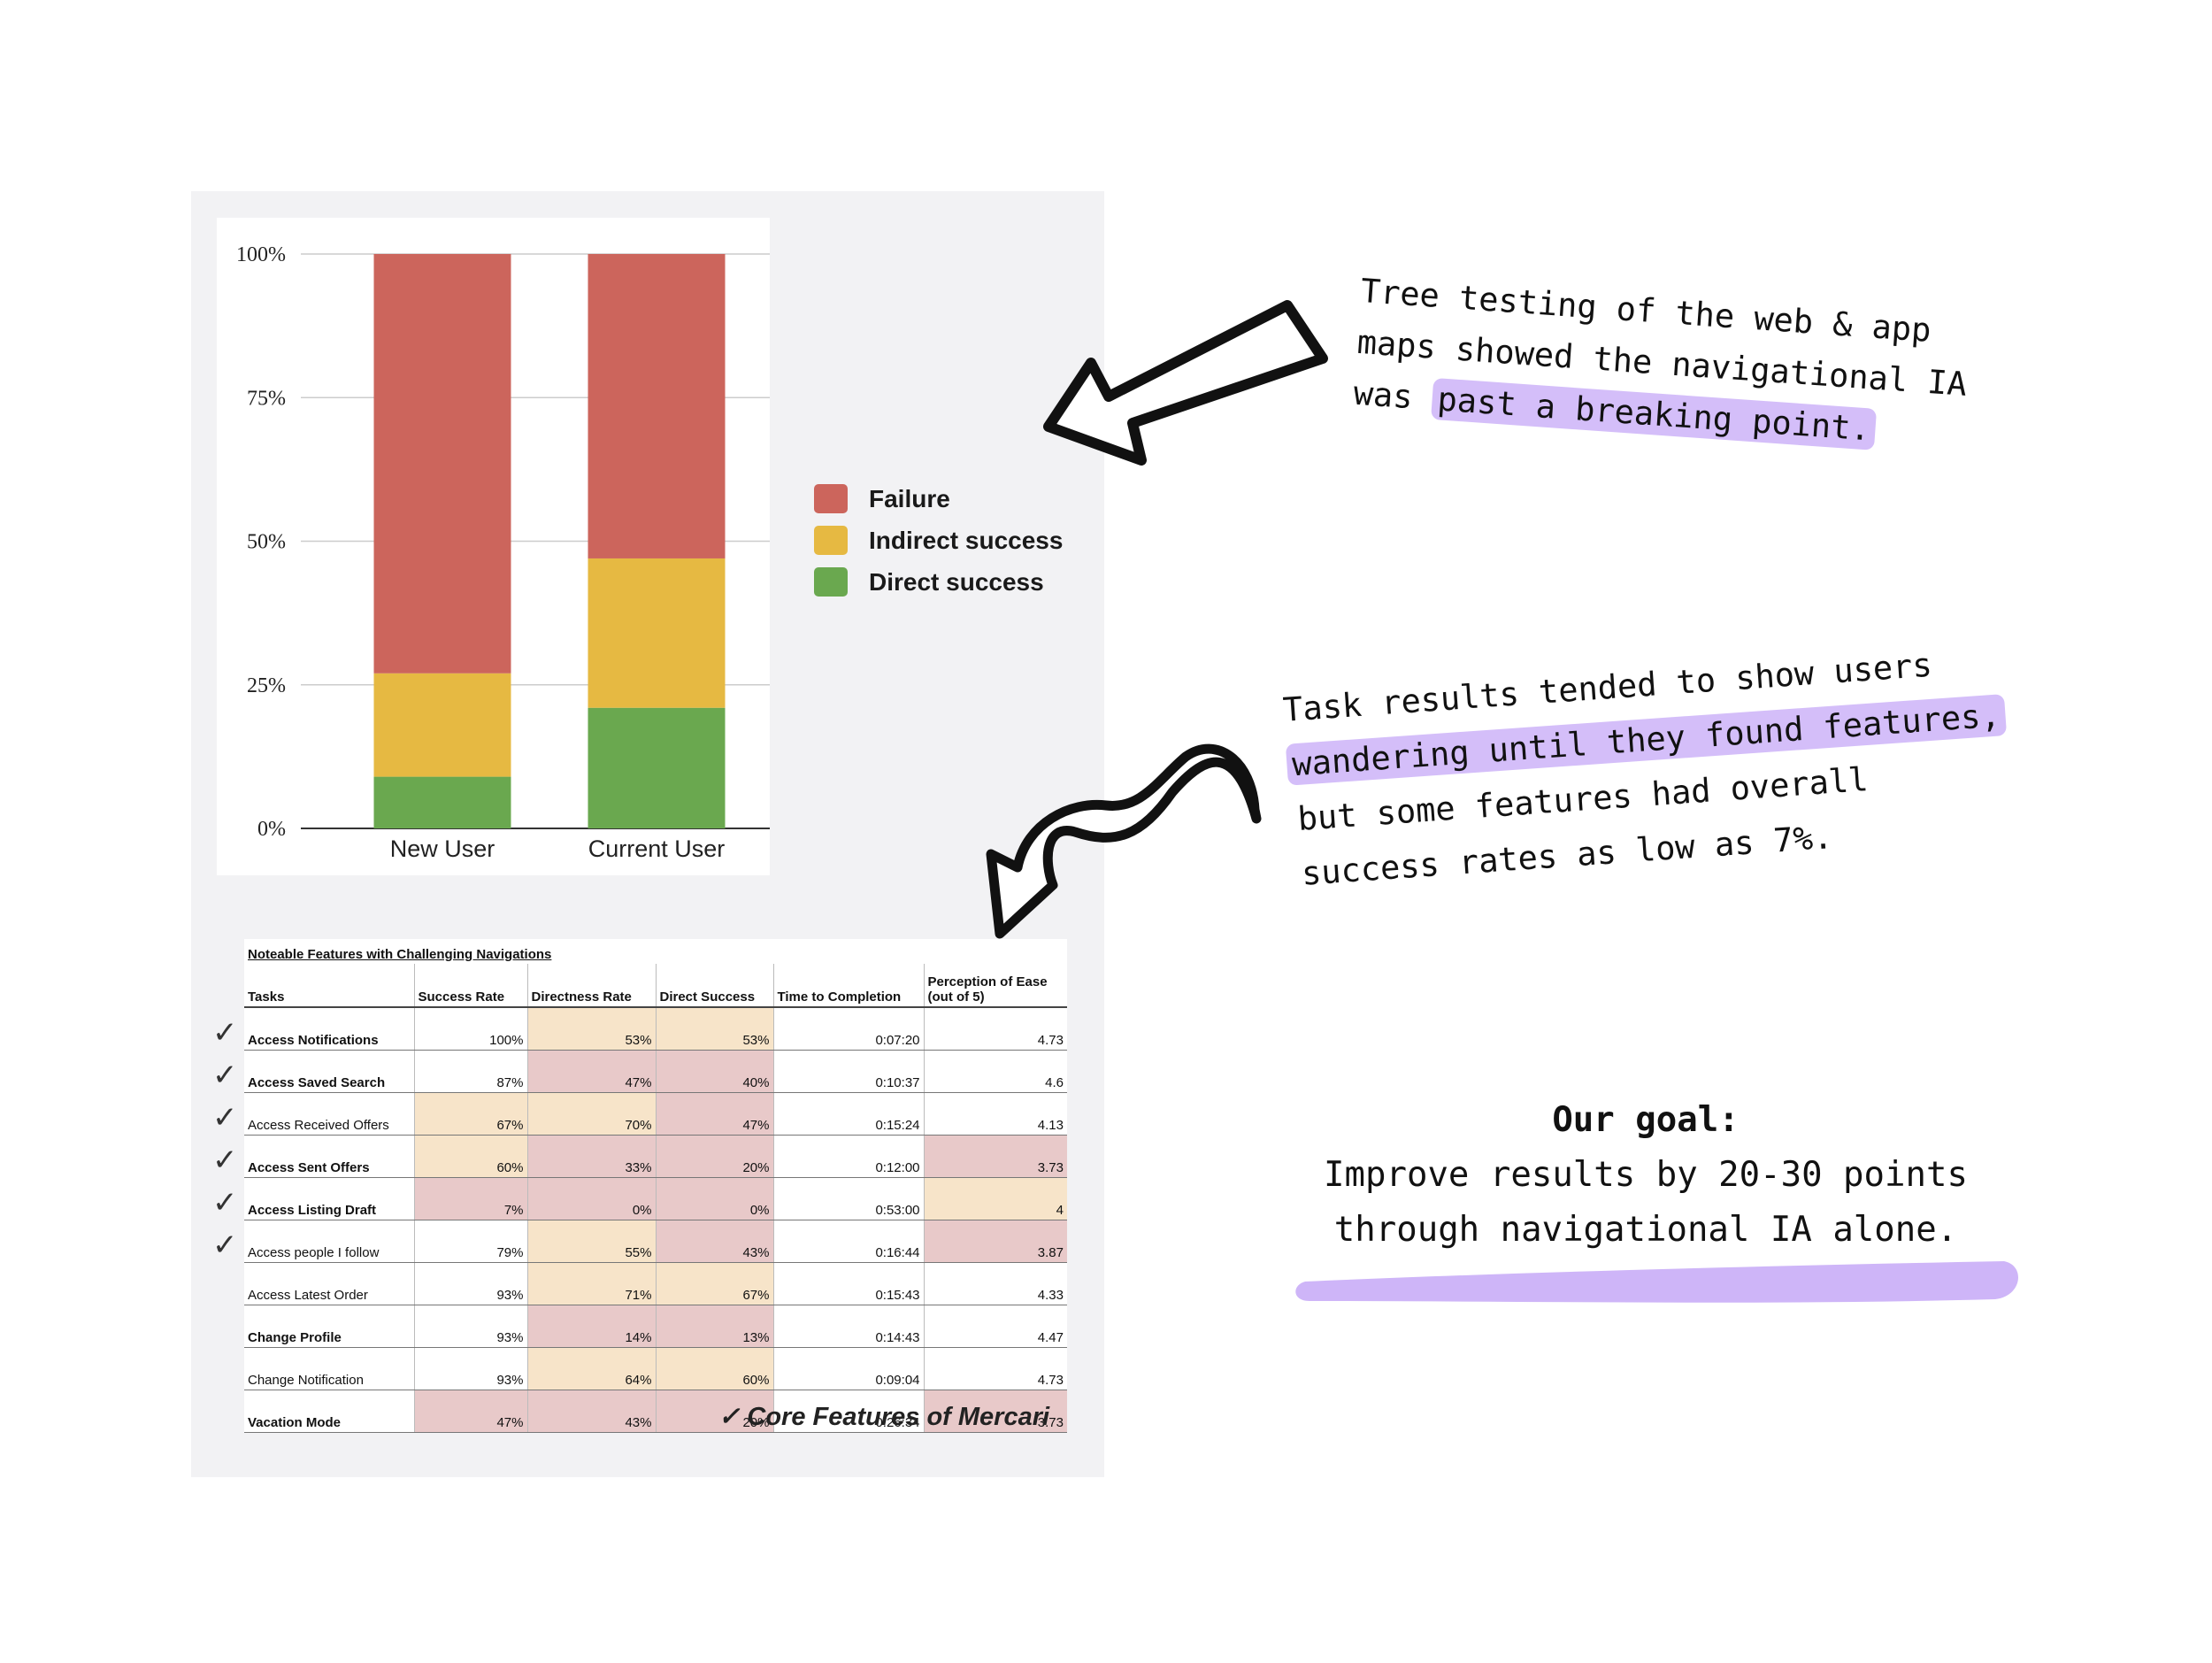 Image resolution: width=2212 pixels, height=1663 pixels. What do you see at coordinates (657, 849) in the screenshot?
I see `x-tick-label: Current User` at bounding box center [657, 849].